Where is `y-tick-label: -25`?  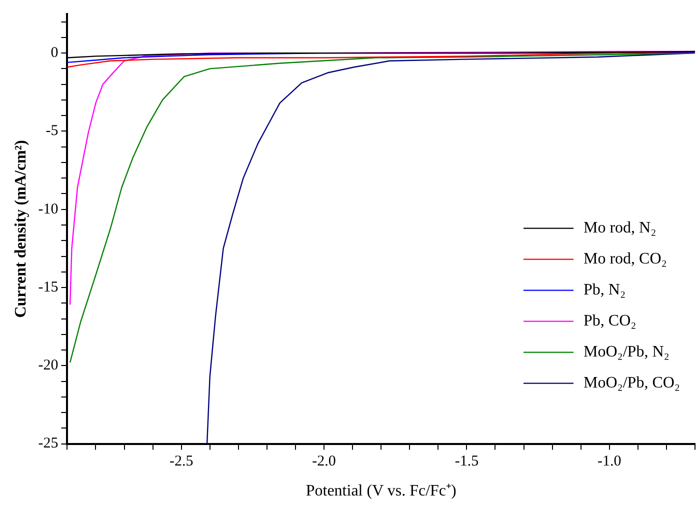
y-tick-label: -25 is located at coordinates (48, 444).